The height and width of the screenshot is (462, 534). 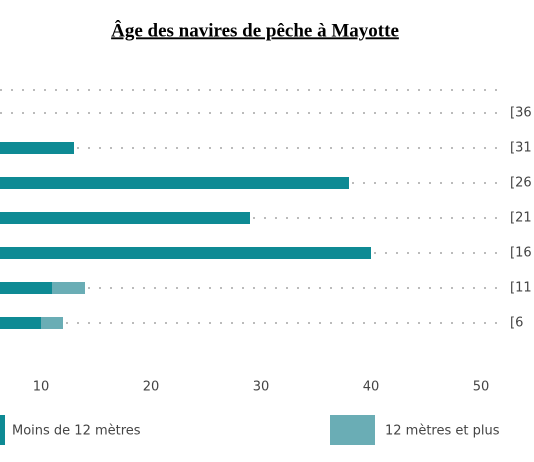 What do you see at coordinates (151, 387) in the screenshot?
I see `x-tick-label: 20` at bounding box center [151, 387].